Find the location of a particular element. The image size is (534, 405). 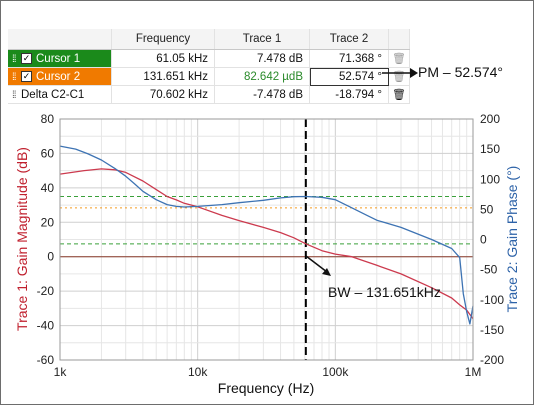

bw-arrow is located at coordinates (318, 265).